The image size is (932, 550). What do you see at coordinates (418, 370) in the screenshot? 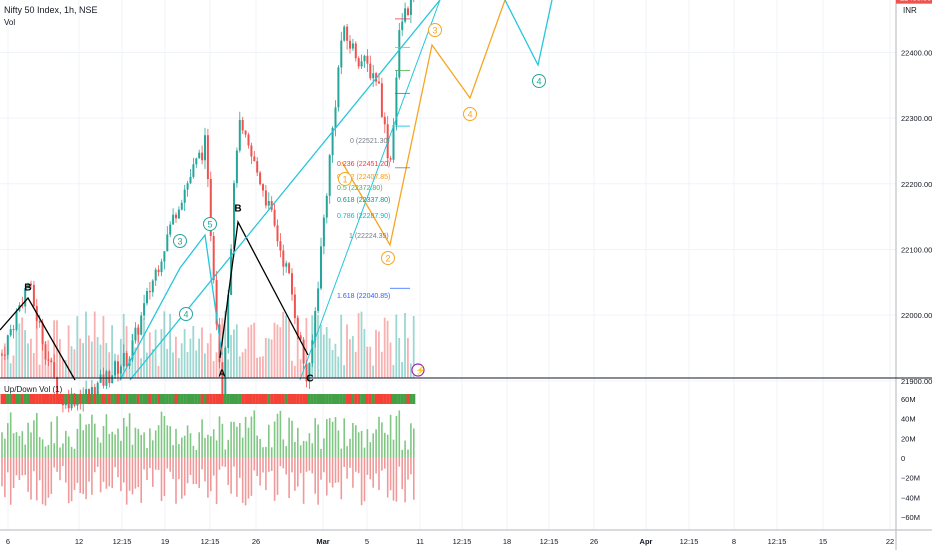
I see `lightning-icon: ⚡` at bounding box center [418, 370].